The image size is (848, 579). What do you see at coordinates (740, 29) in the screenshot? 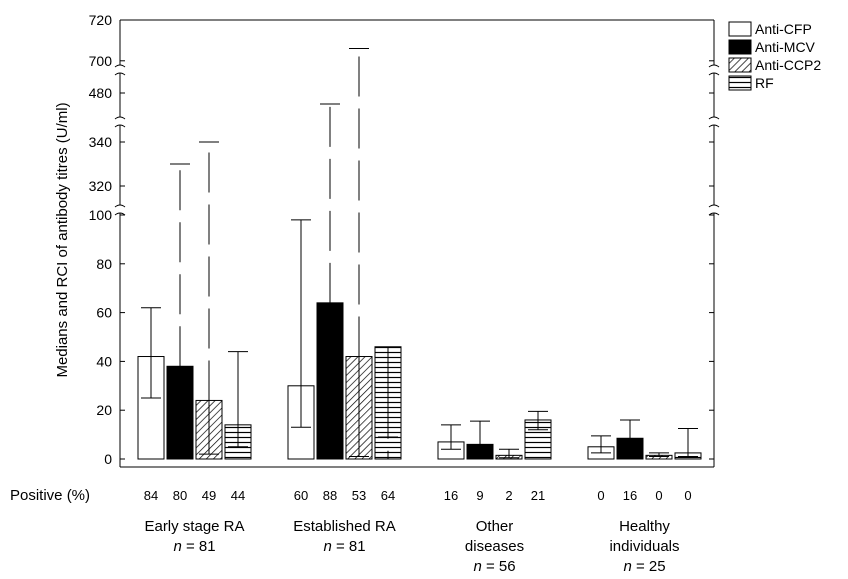
I see `legend-swatch-anti-cfp` at bounding box center [740, 29].